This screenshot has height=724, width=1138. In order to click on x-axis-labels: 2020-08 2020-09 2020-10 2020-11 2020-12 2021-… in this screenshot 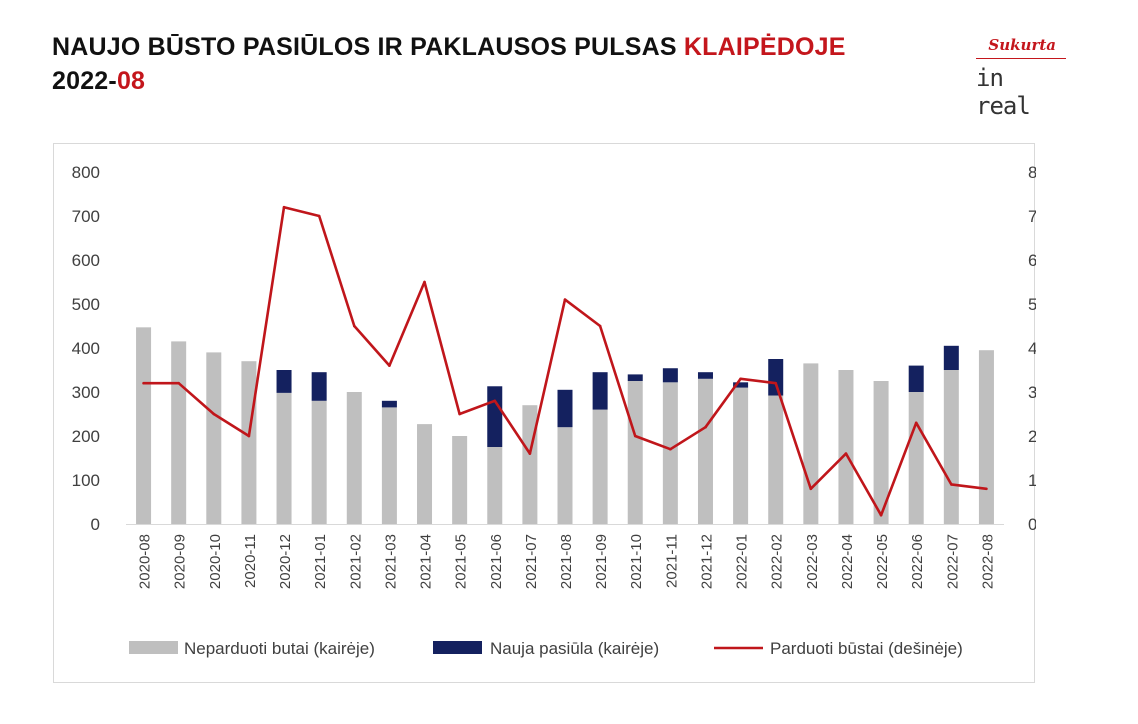, I will do `click(567, 561)`.